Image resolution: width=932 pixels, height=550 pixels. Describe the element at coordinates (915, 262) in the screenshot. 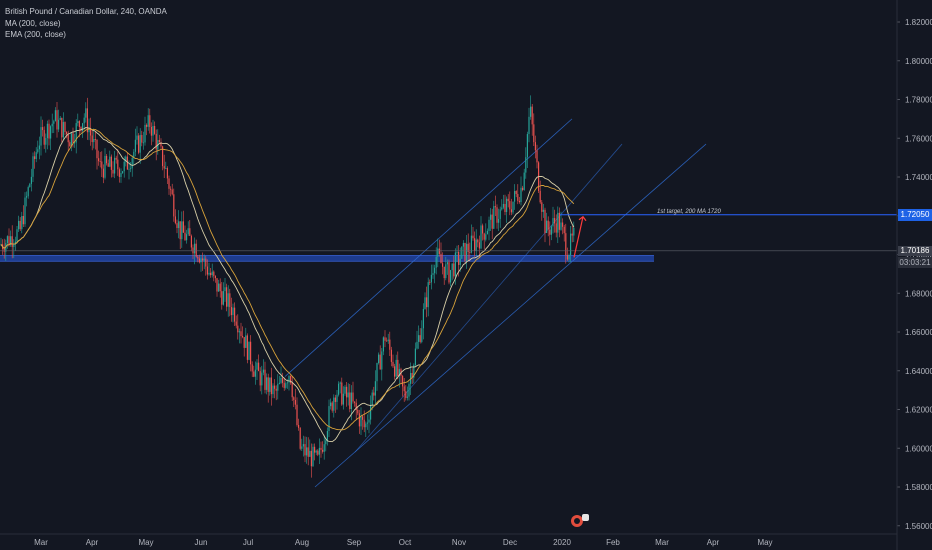

I see `bar-countdown-tag: 03:03:21` at that location.